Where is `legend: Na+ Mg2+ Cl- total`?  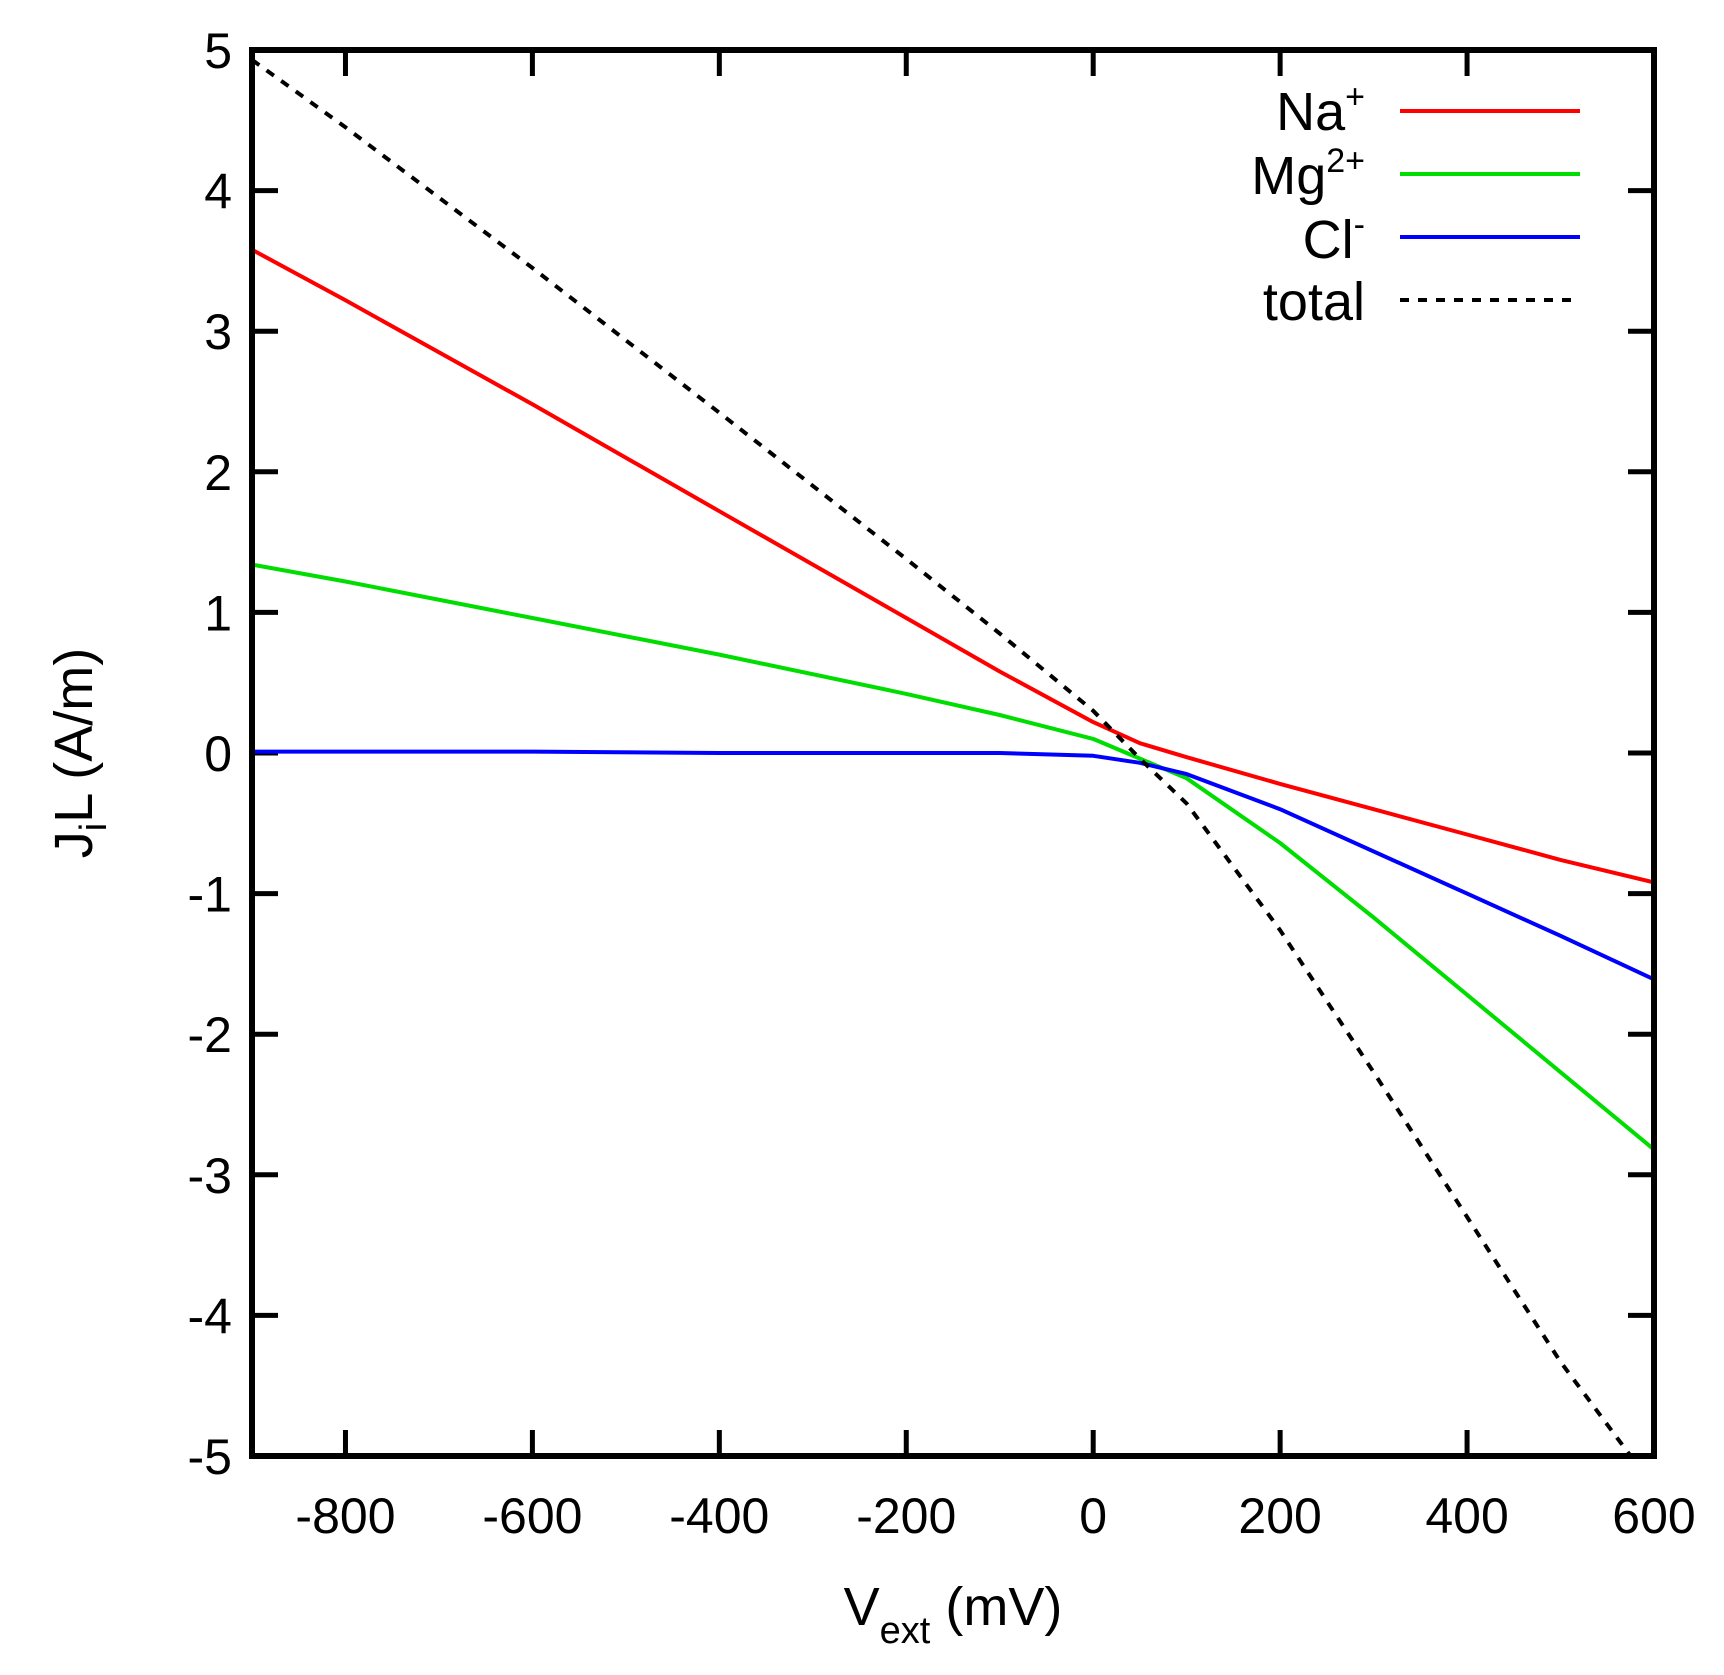 legend: Na+ Mg2+ Cl- total is located at coordinates (1415, 205).